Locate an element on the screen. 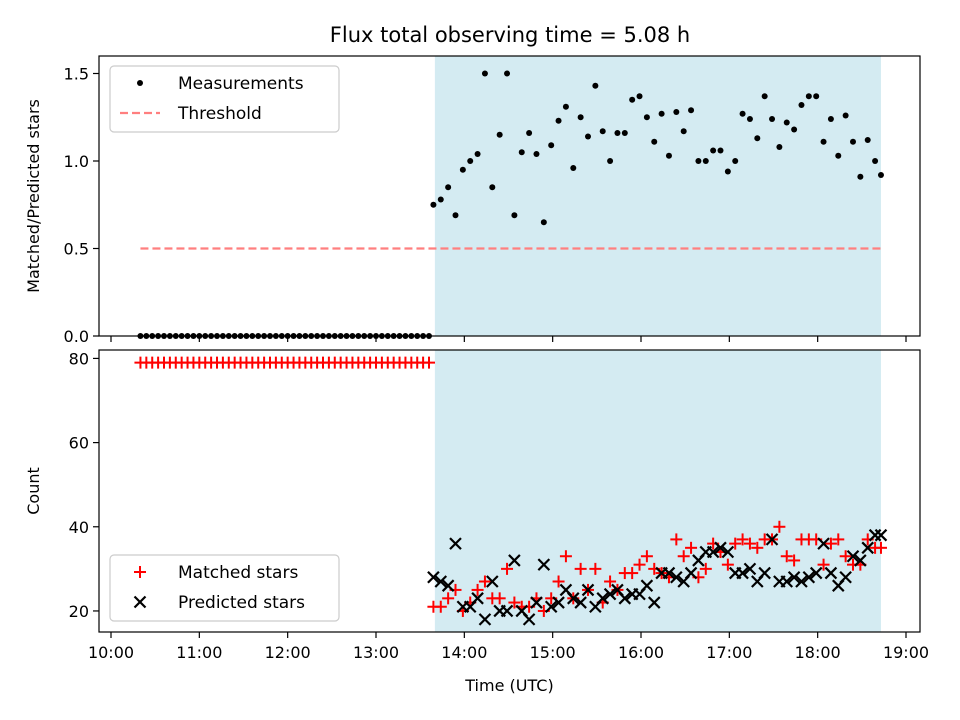  x-tick-label: 11:00 is located at coordinates (199, 652).